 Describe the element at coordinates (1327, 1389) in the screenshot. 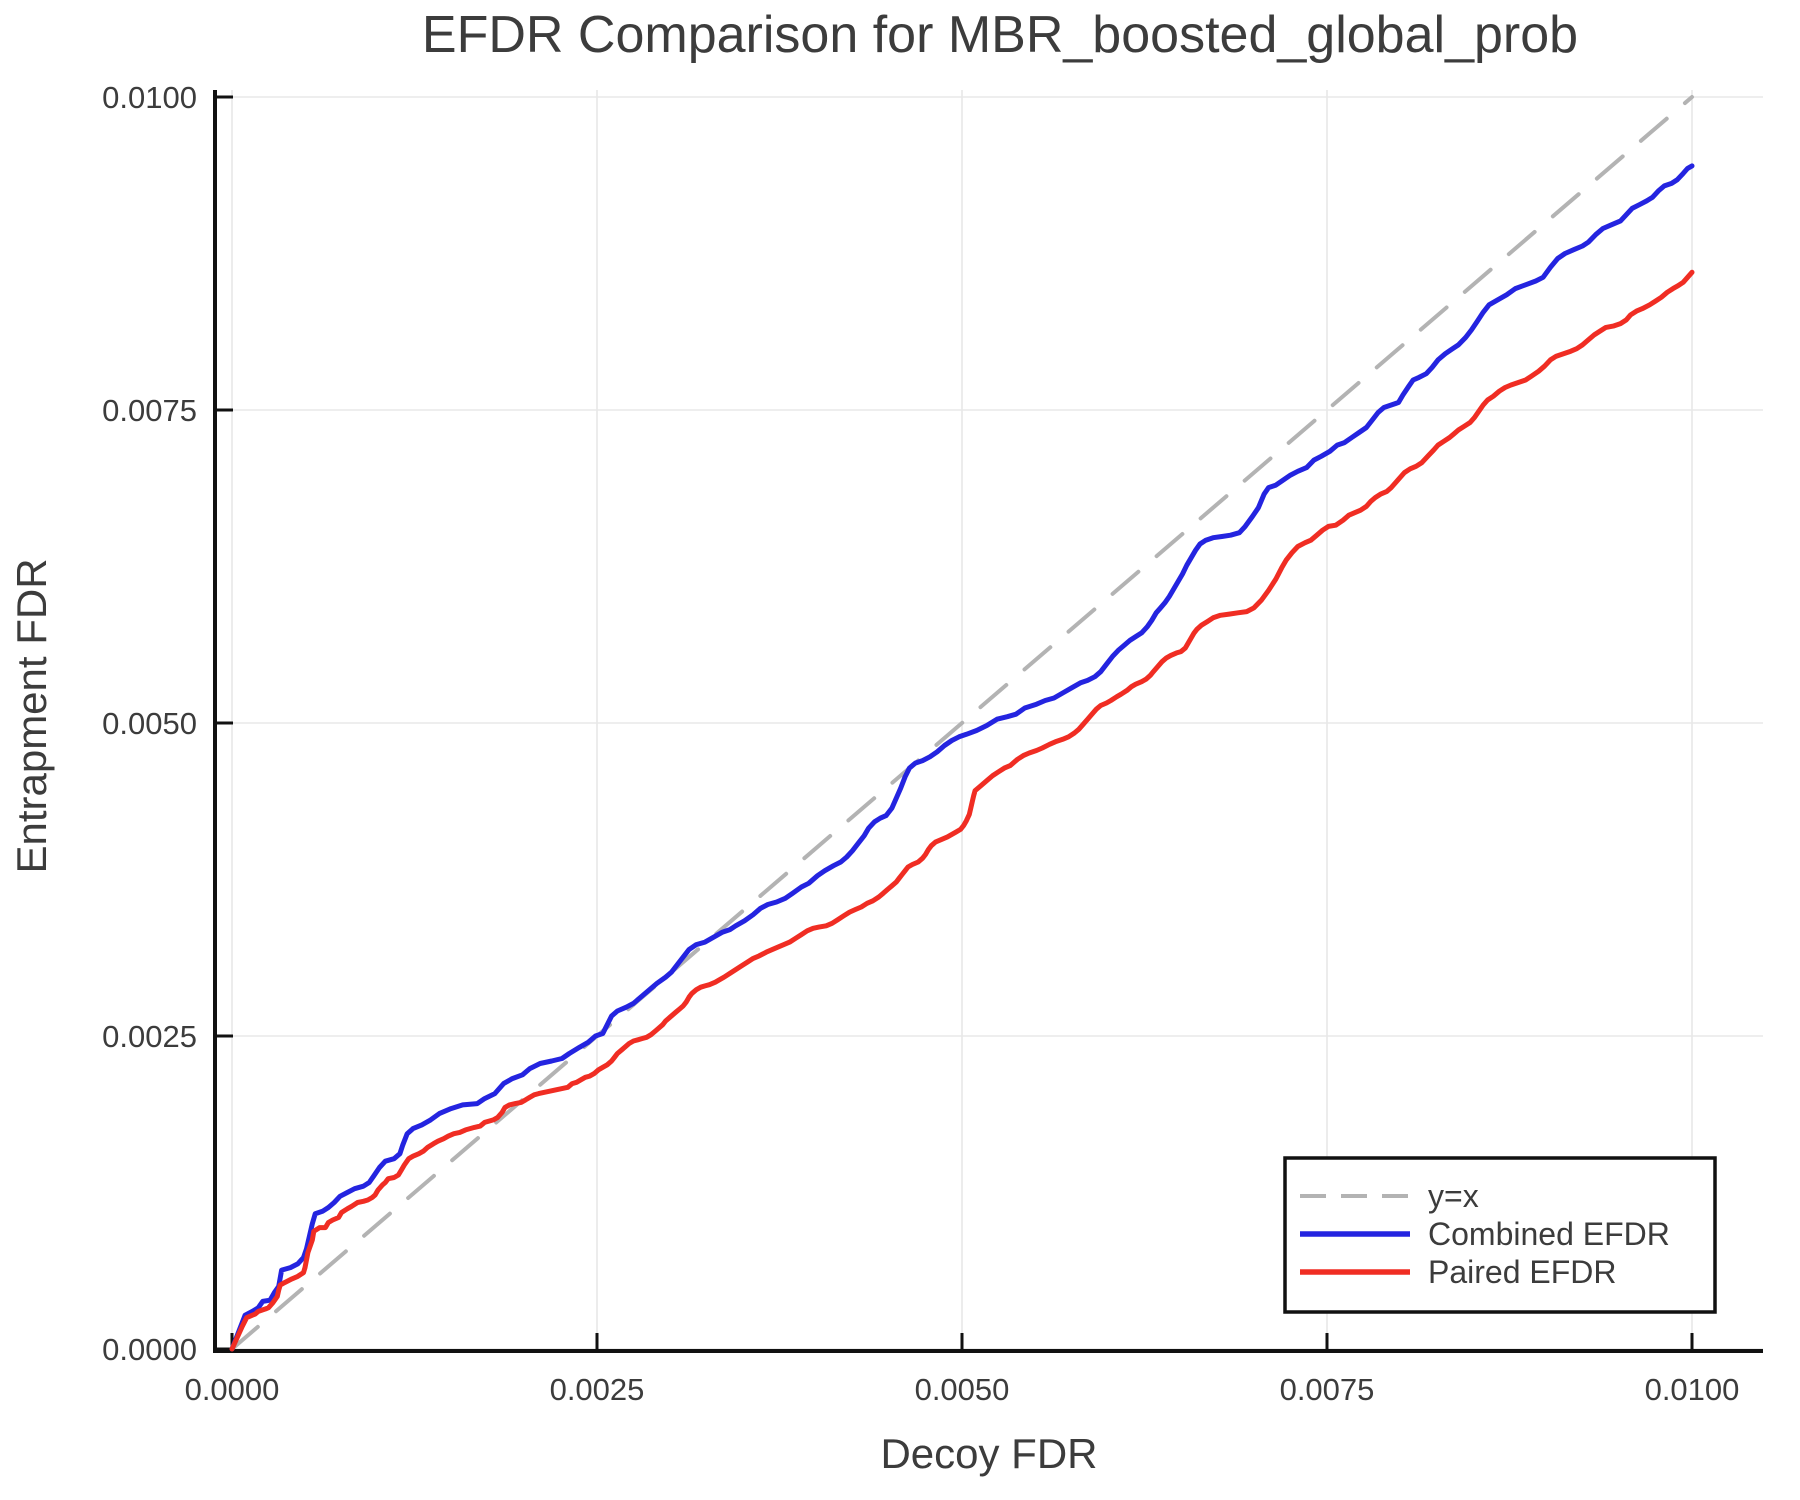

I see `x-tick-label: 0.0075` at that location.